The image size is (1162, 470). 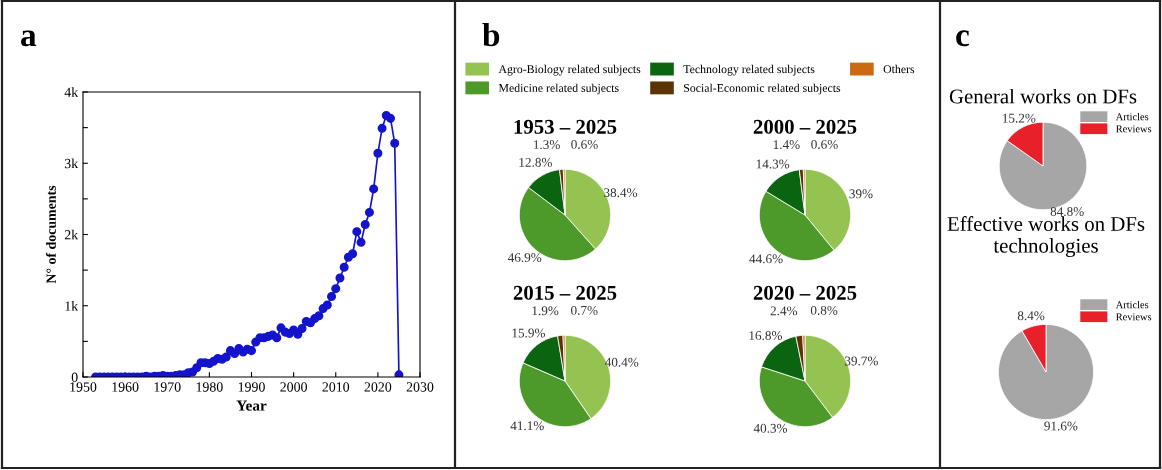 I want to click on chart-title: General works on DFs, so click(x=1043, y=96).